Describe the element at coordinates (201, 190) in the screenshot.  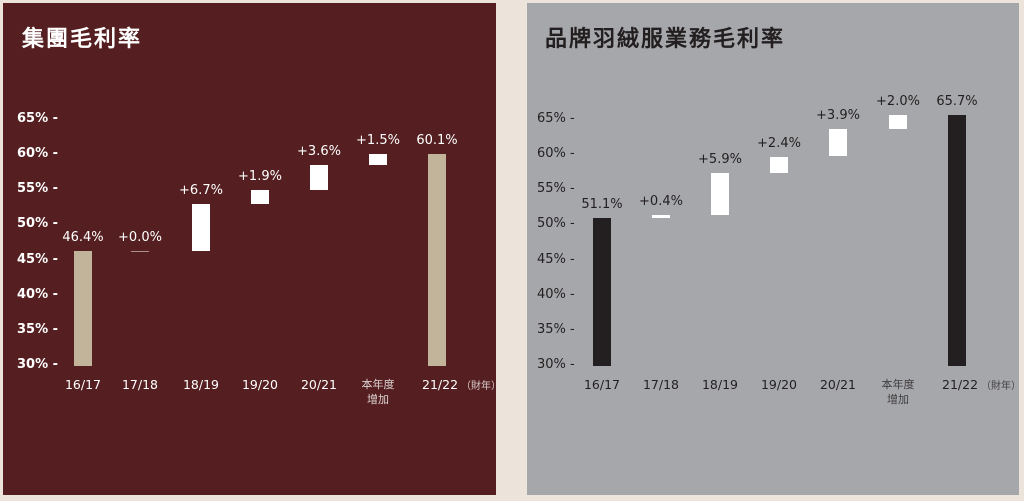
I see `data-label: +6.7%` at that location.